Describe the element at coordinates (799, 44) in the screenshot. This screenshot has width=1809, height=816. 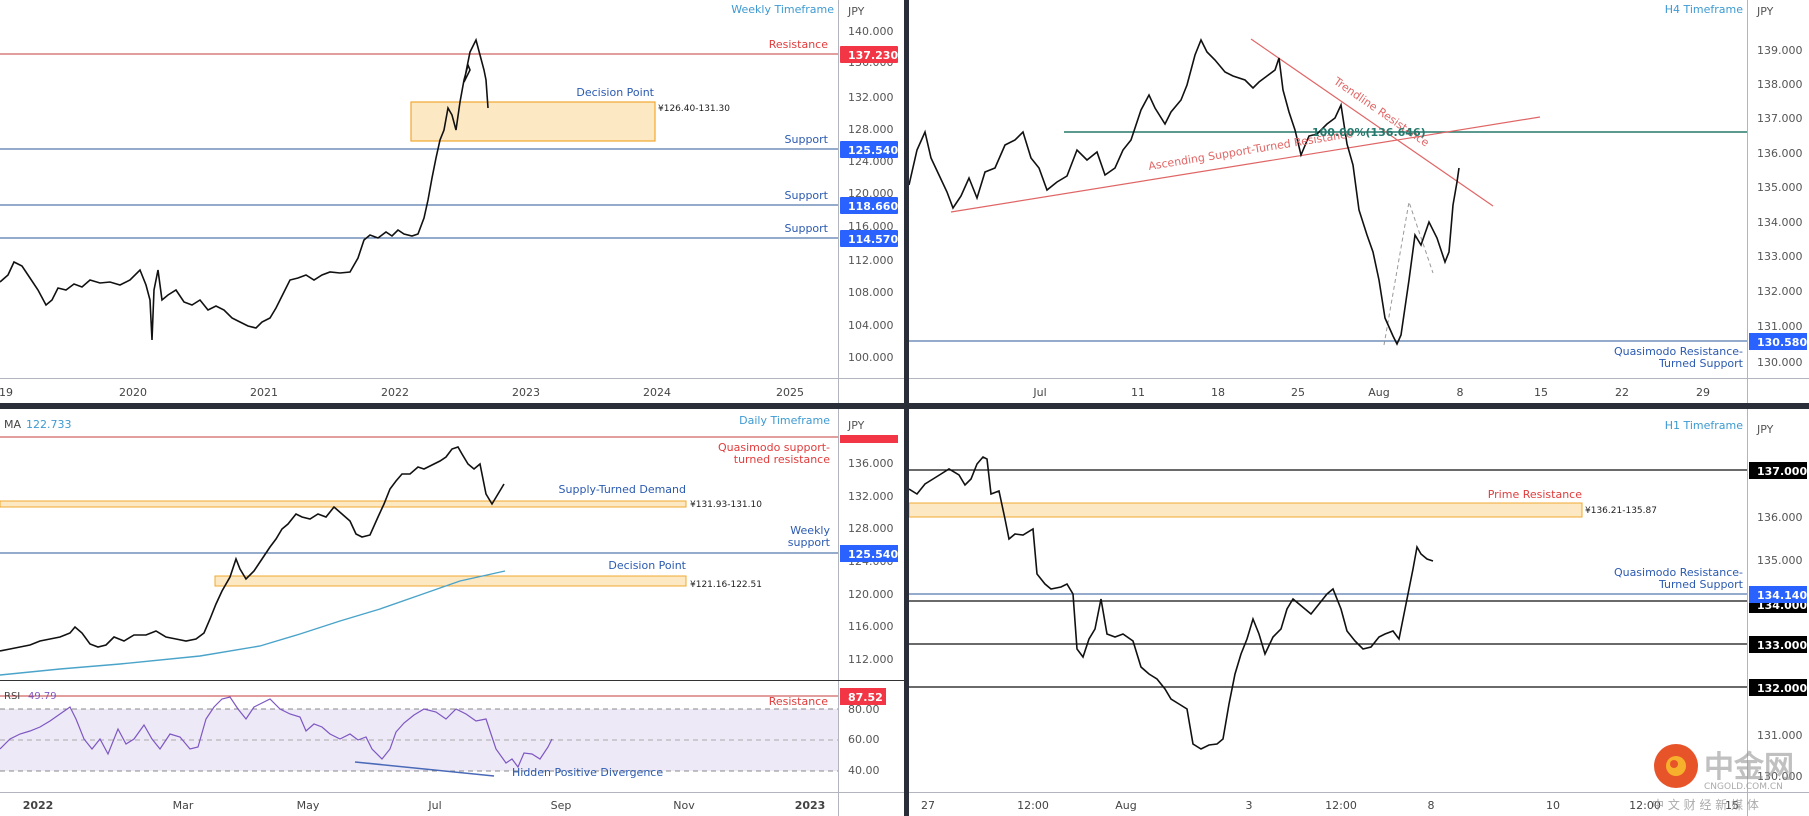
I see `svg-text: Resistance` at that location.